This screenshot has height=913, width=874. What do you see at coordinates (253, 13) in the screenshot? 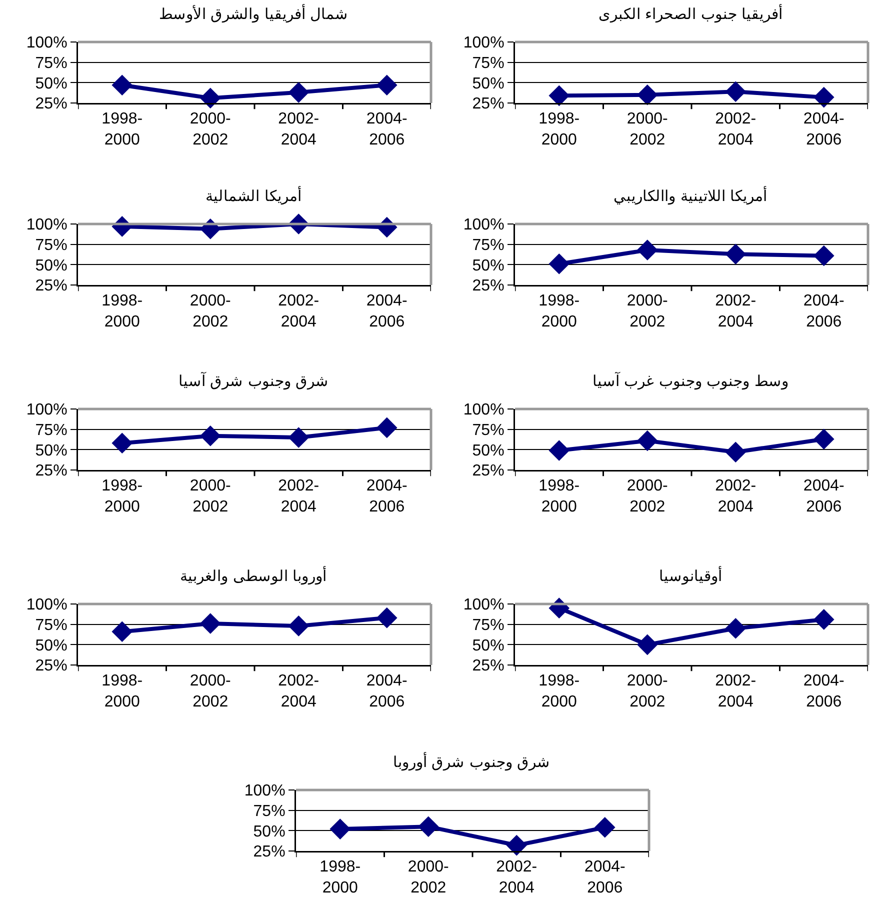
I see `chart-title: شمال أفريقيا والشرق الأوسط` at bounding box center [253, 13].